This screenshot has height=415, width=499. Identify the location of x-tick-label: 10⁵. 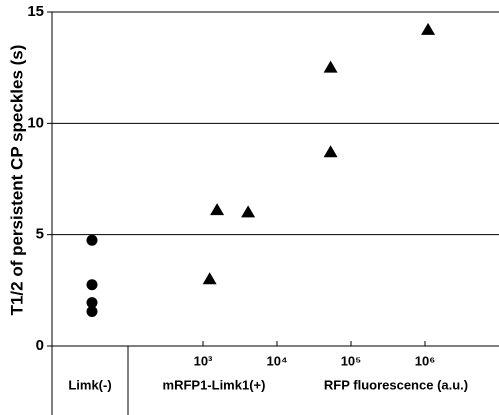
(351, 360).